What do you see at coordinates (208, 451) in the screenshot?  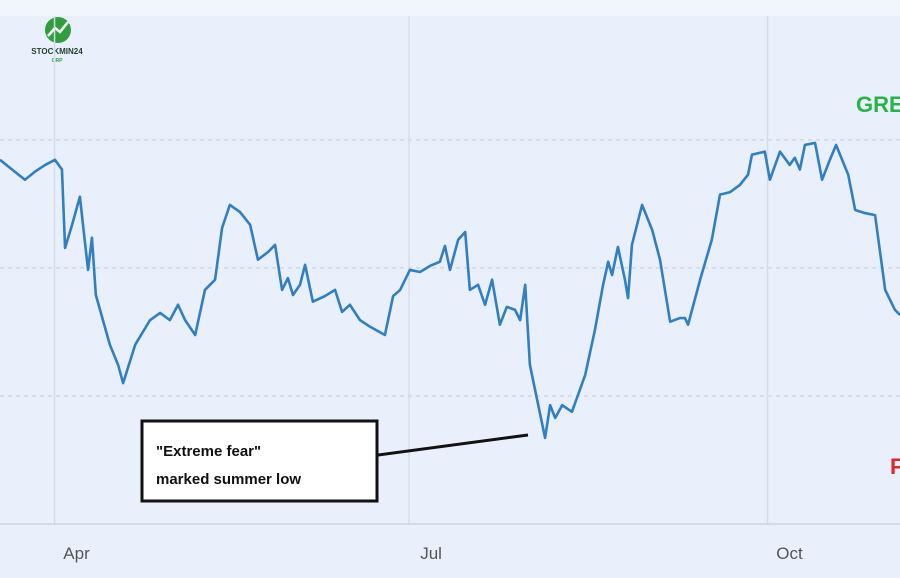 I see `annotation-line: "Extreme fear"` at bounding box center [208, 451].